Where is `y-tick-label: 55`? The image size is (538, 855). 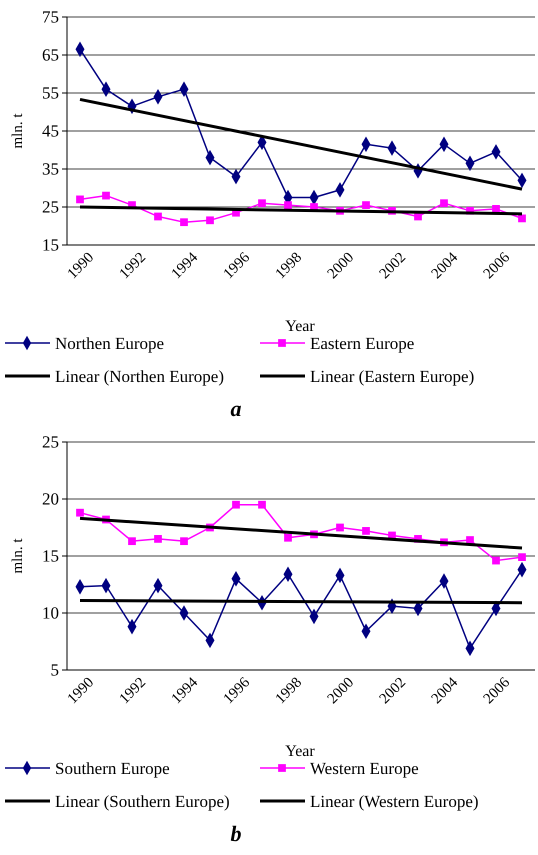
y-tick-label: 55 is located at coordinates (50, 92).